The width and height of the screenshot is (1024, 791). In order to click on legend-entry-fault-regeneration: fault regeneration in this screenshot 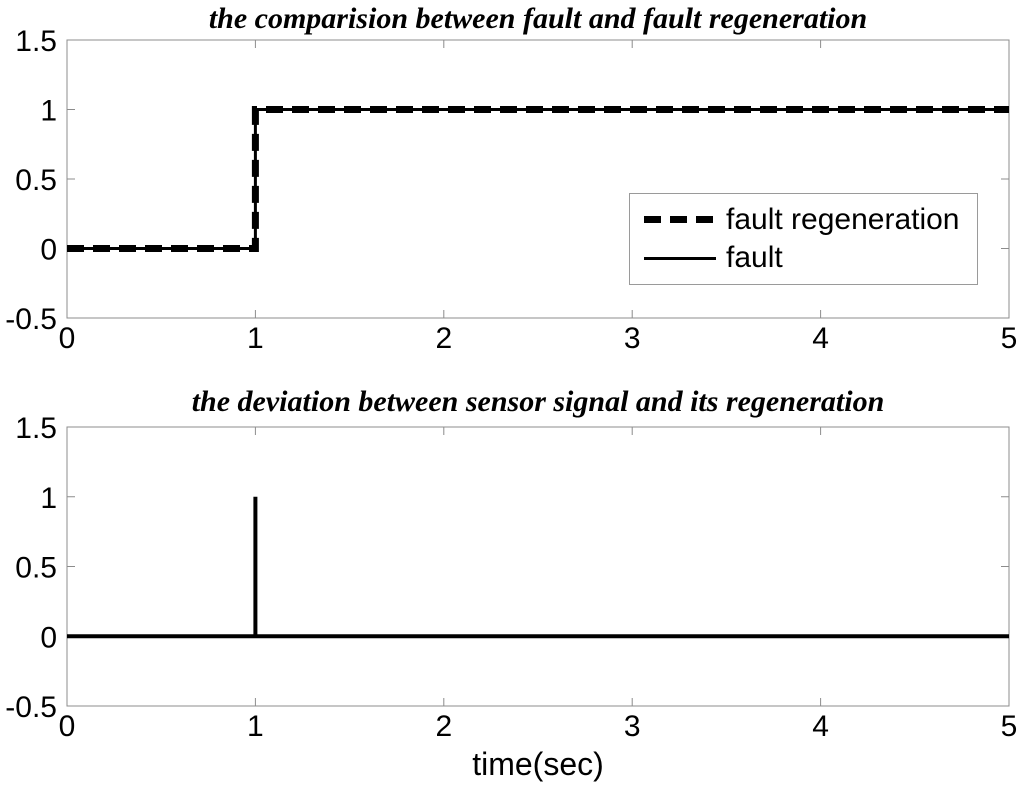, I will do `click(805, 220)`.